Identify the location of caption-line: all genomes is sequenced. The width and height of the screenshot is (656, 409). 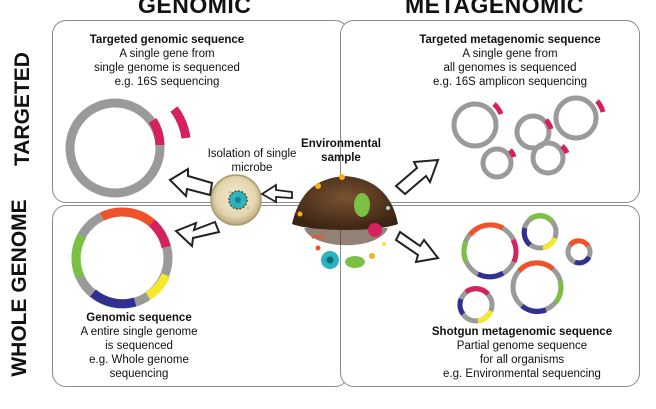
(510, 68).